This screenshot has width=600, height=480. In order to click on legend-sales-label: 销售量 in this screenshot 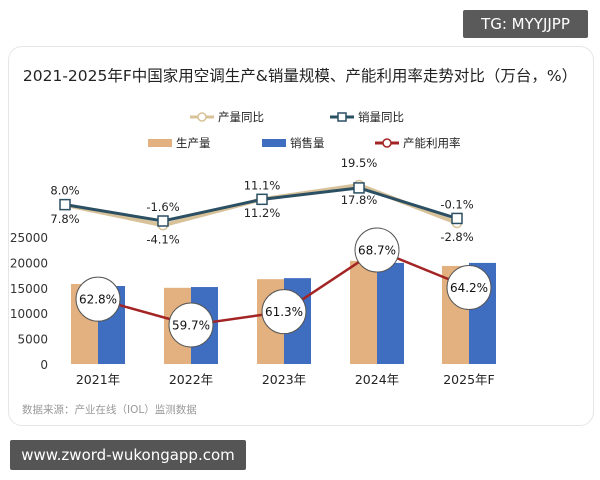, I will do `click(307, 143)`.